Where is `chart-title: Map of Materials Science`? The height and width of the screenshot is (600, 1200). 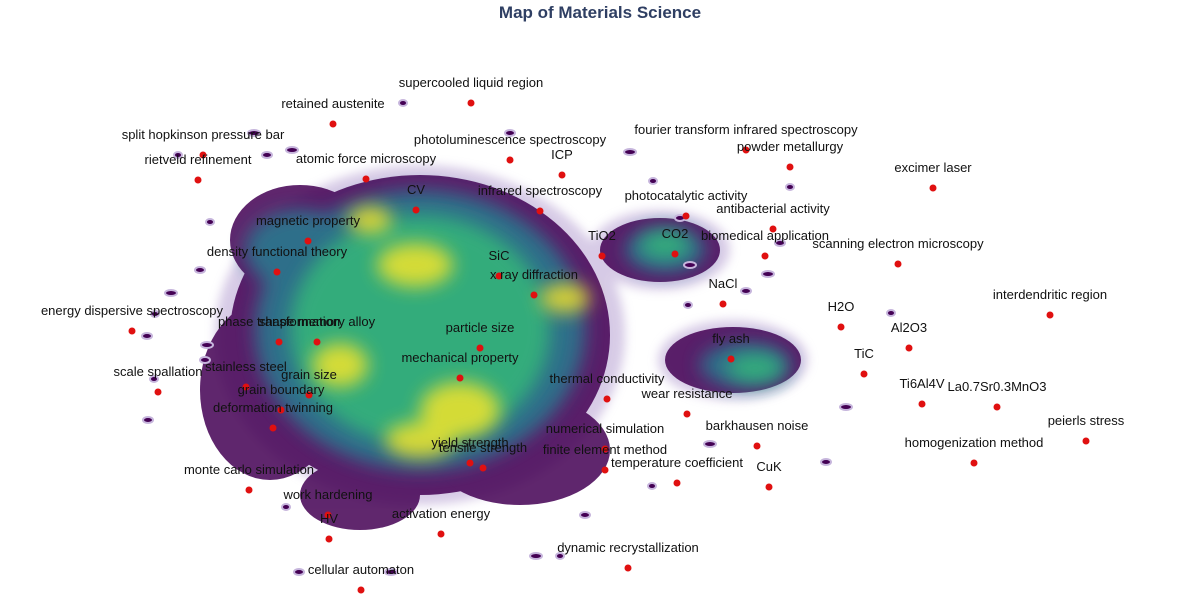 chart-title: Map of Materials Science is located at coordinates (600, 12).